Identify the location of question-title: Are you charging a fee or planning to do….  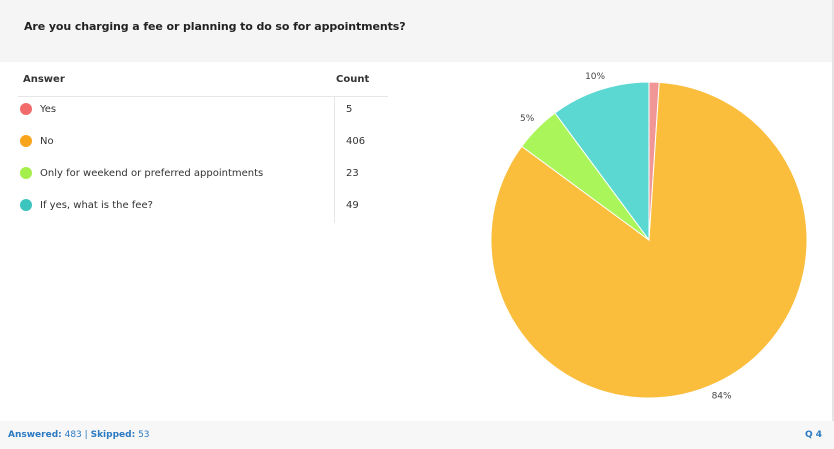
(215, 26).